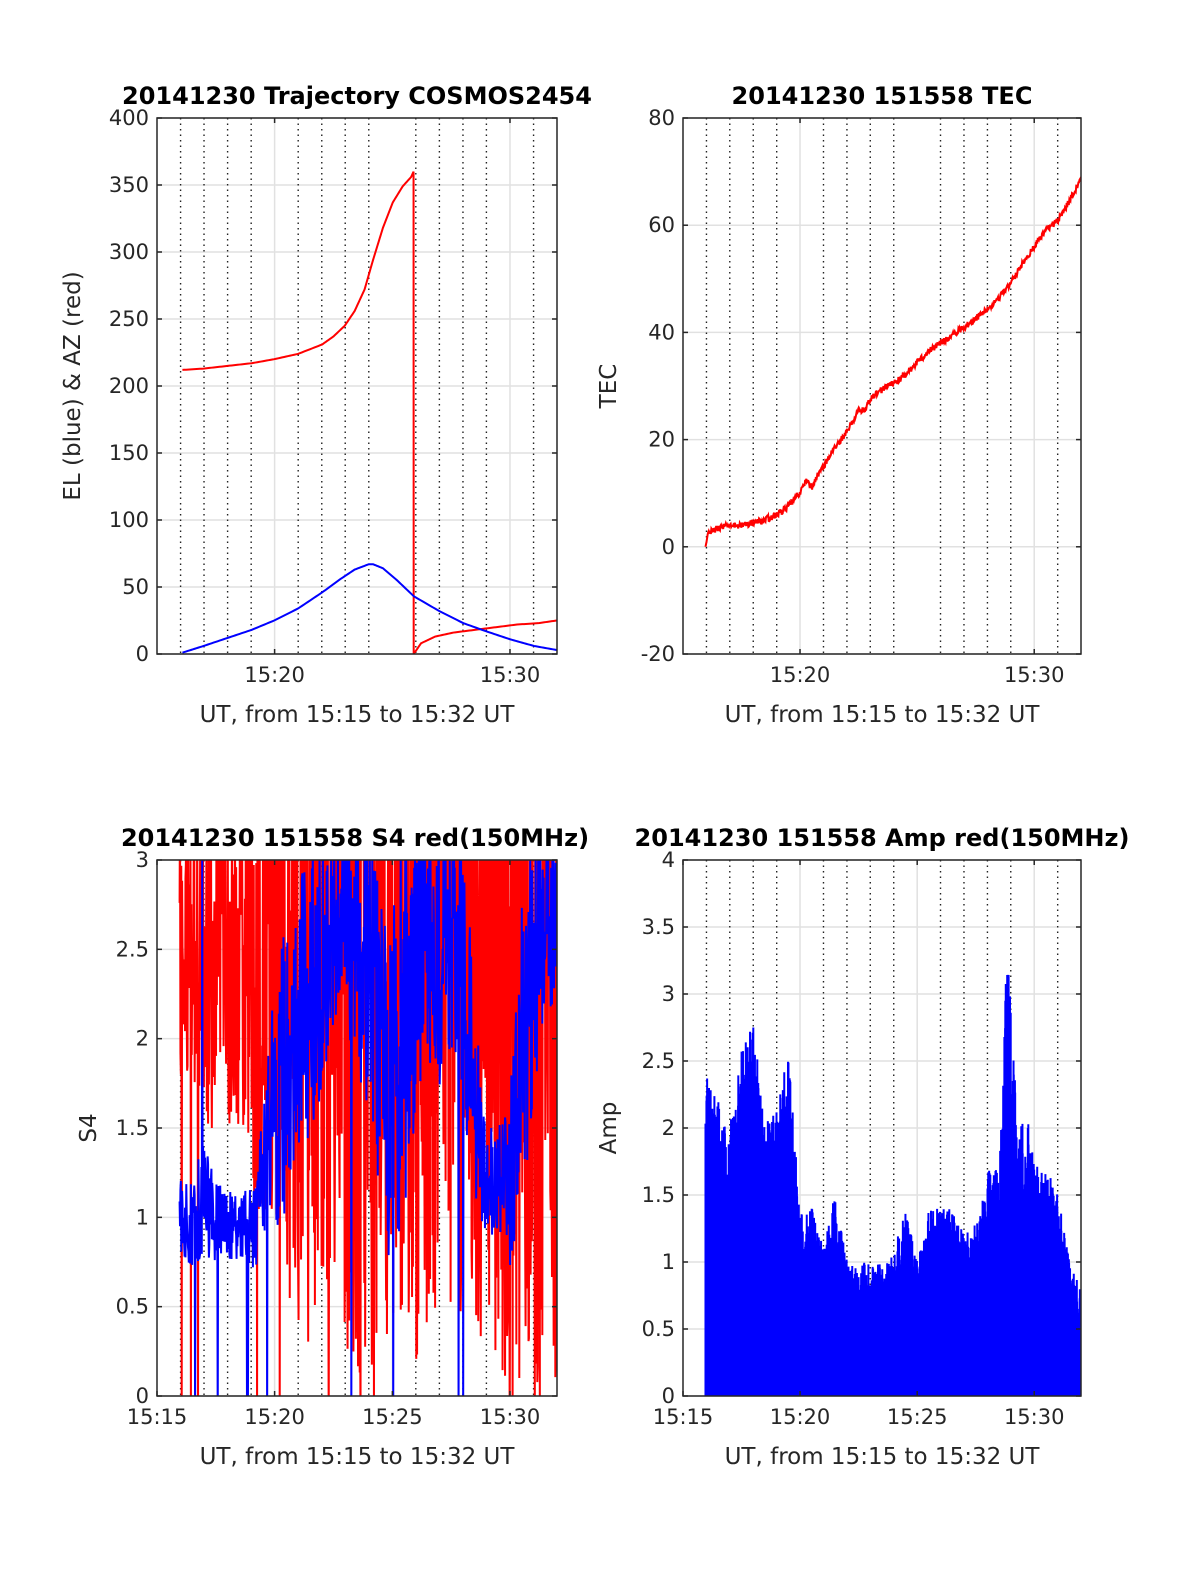  Describe the element at coordinates (609, 1128) in the screenshot. I see `y-axis-label: Amp` at that location.